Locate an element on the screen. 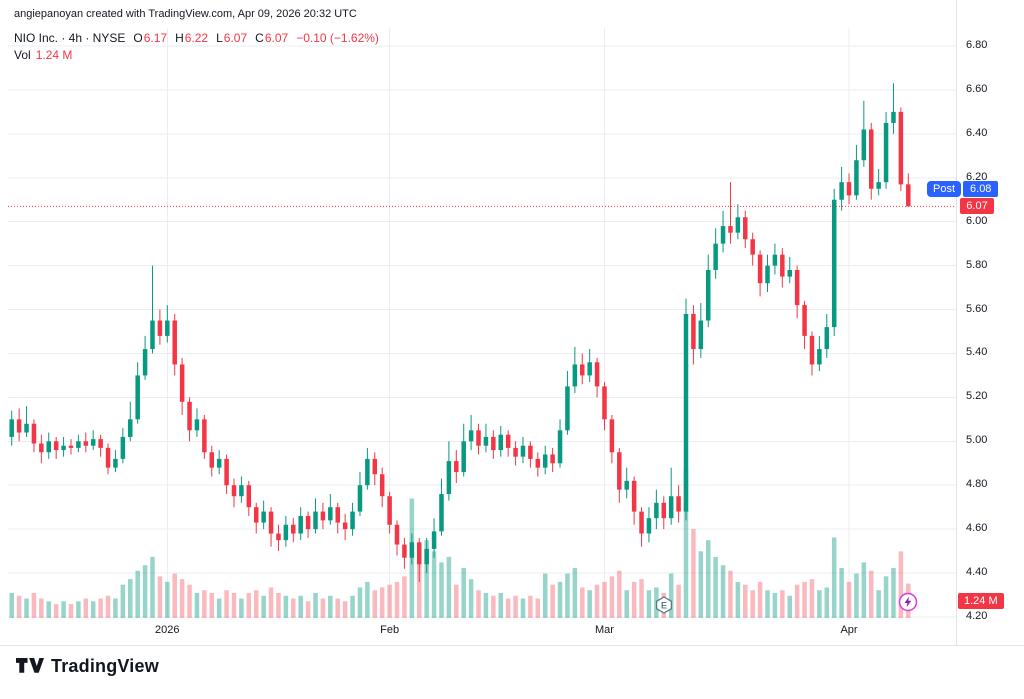  ohlc-close: C 6.07 is located at coordinates (272, 38).